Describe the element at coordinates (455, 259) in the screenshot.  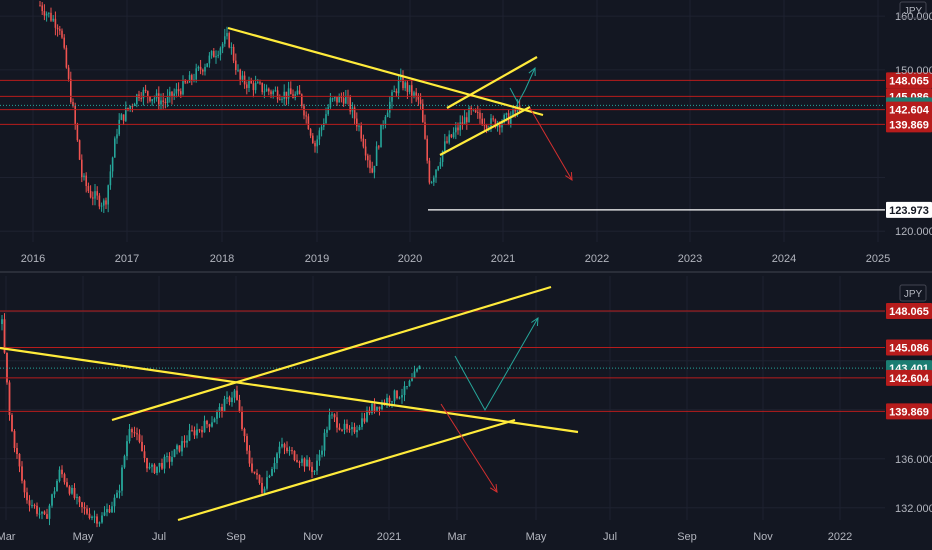
I see `top-time-axis: 2016 2017 2018 2019 2020 2021 2022 2023 2024 2025` at that location.